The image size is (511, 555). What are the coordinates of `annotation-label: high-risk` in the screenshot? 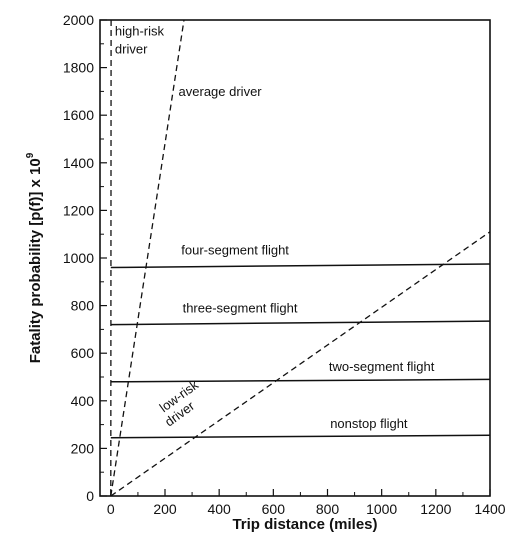 It's located at (140, 30).